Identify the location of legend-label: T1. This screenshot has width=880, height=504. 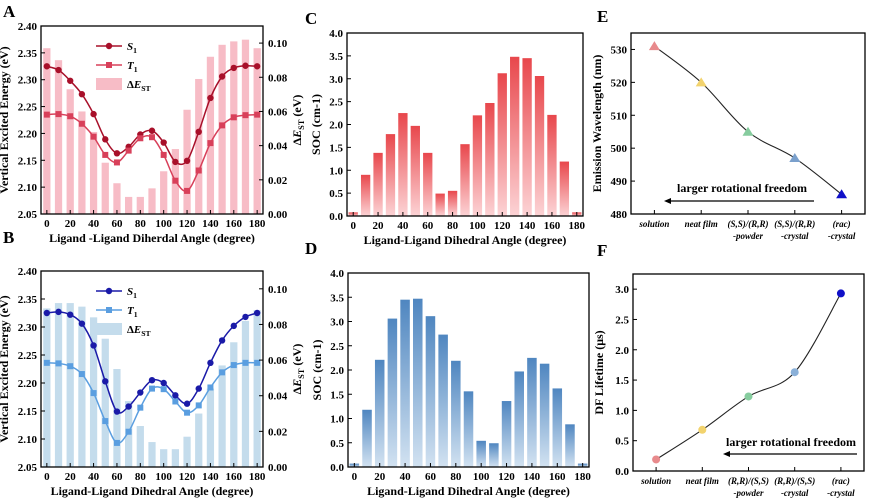
(132, 312).